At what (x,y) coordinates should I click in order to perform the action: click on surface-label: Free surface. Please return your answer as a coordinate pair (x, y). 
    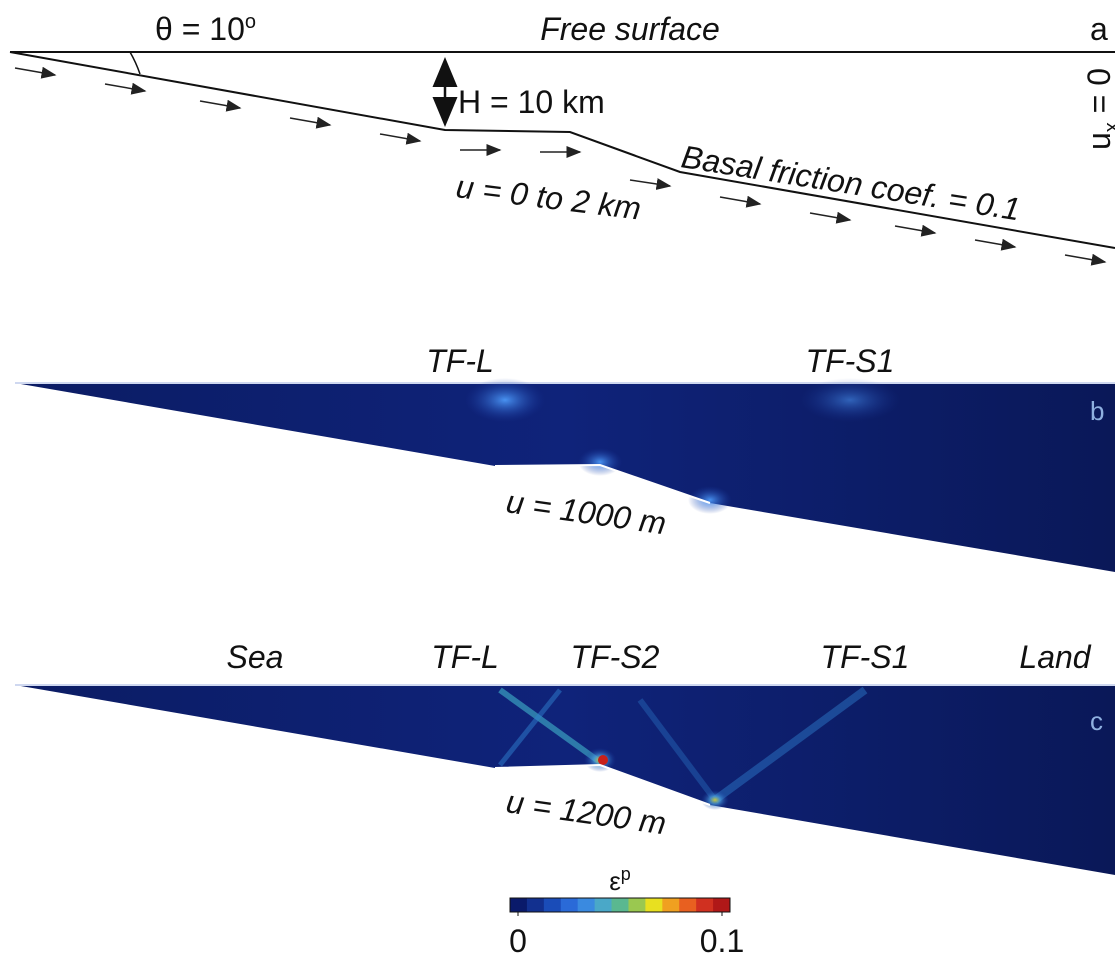
    Looking at the image, I should click on (630, 29).